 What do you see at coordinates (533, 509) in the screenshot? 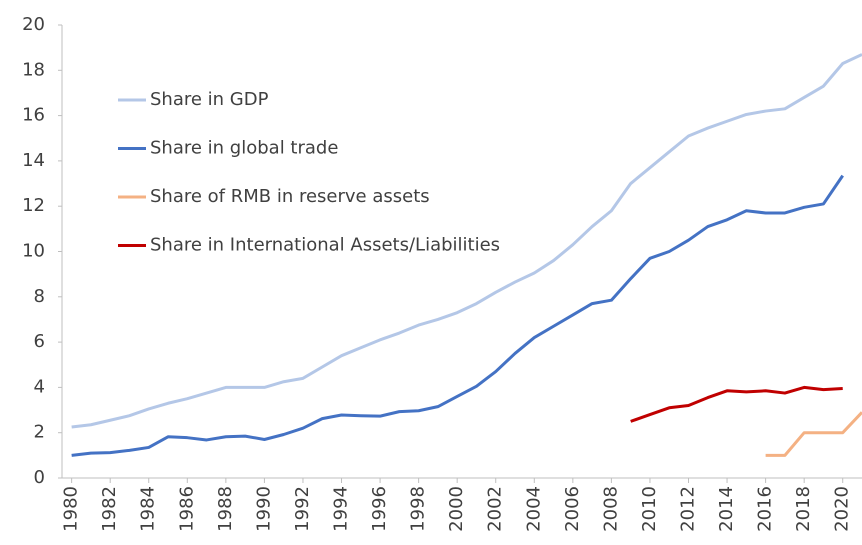
I see `x-tick-label: 2004` at bounding box center [533, 509].